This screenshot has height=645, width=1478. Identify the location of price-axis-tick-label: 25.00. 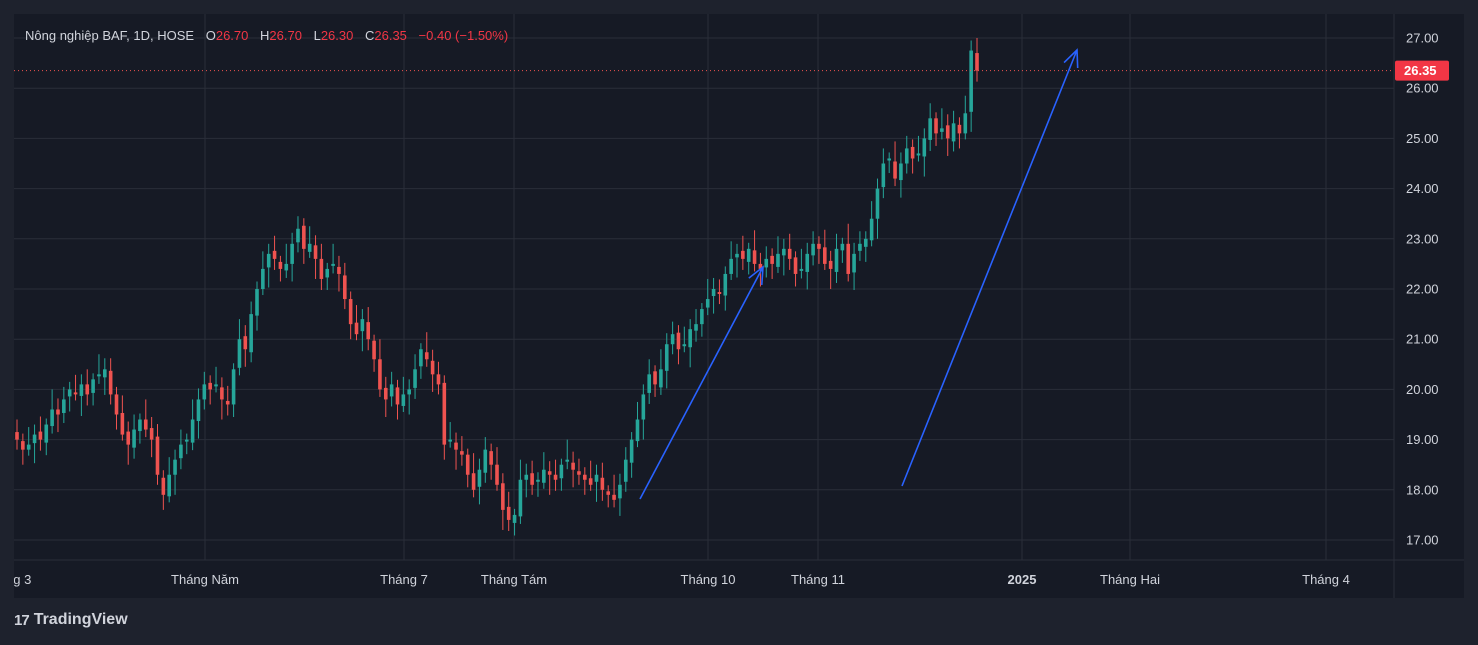
(1422, 138).